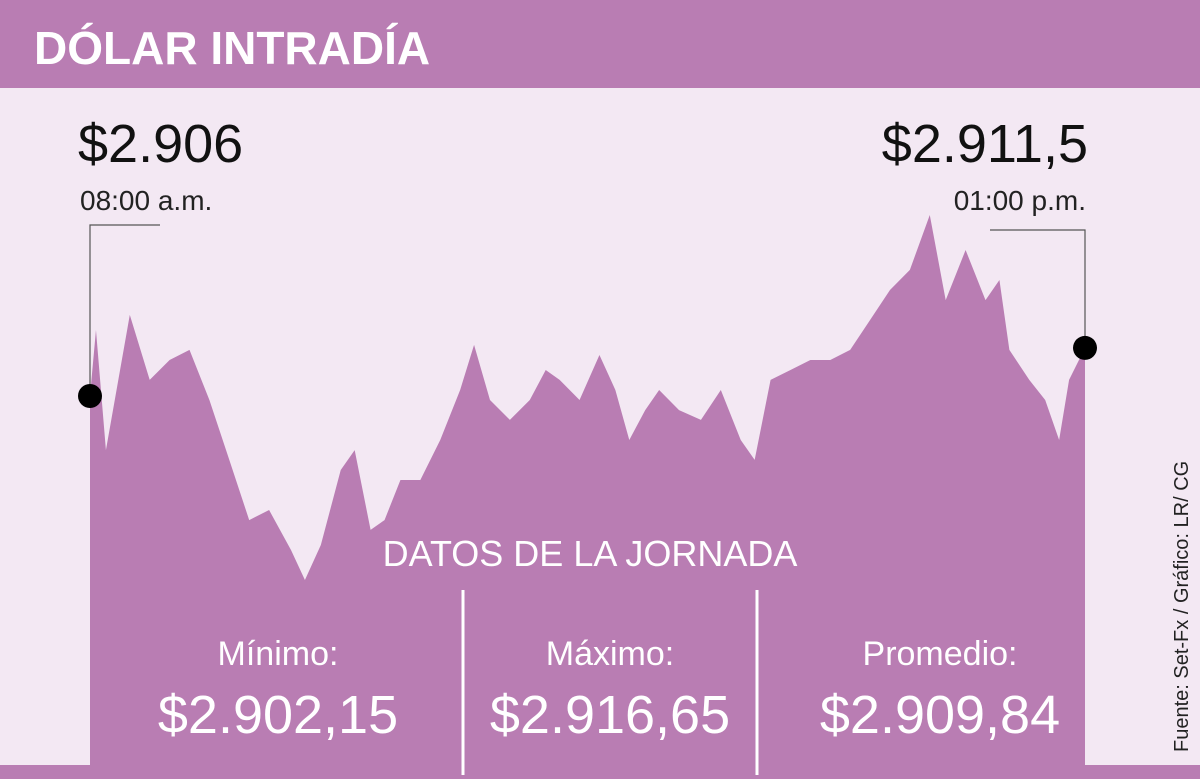 The width and height of the screenshot is (1200, 779). What do you see at coordinates (278, 715) in the screenshot?
I see `stat-value: $2.902,15` at bounding box center [278, 715].